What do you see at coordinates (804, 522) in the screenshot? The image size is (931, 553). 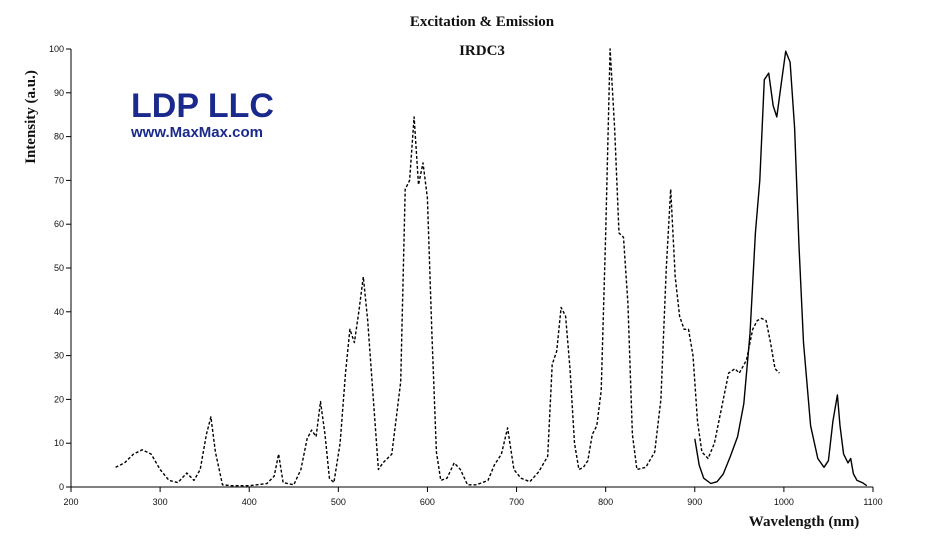 I see `x-axis-label: Wavelength (nm)` at bounding box center [804, 522].